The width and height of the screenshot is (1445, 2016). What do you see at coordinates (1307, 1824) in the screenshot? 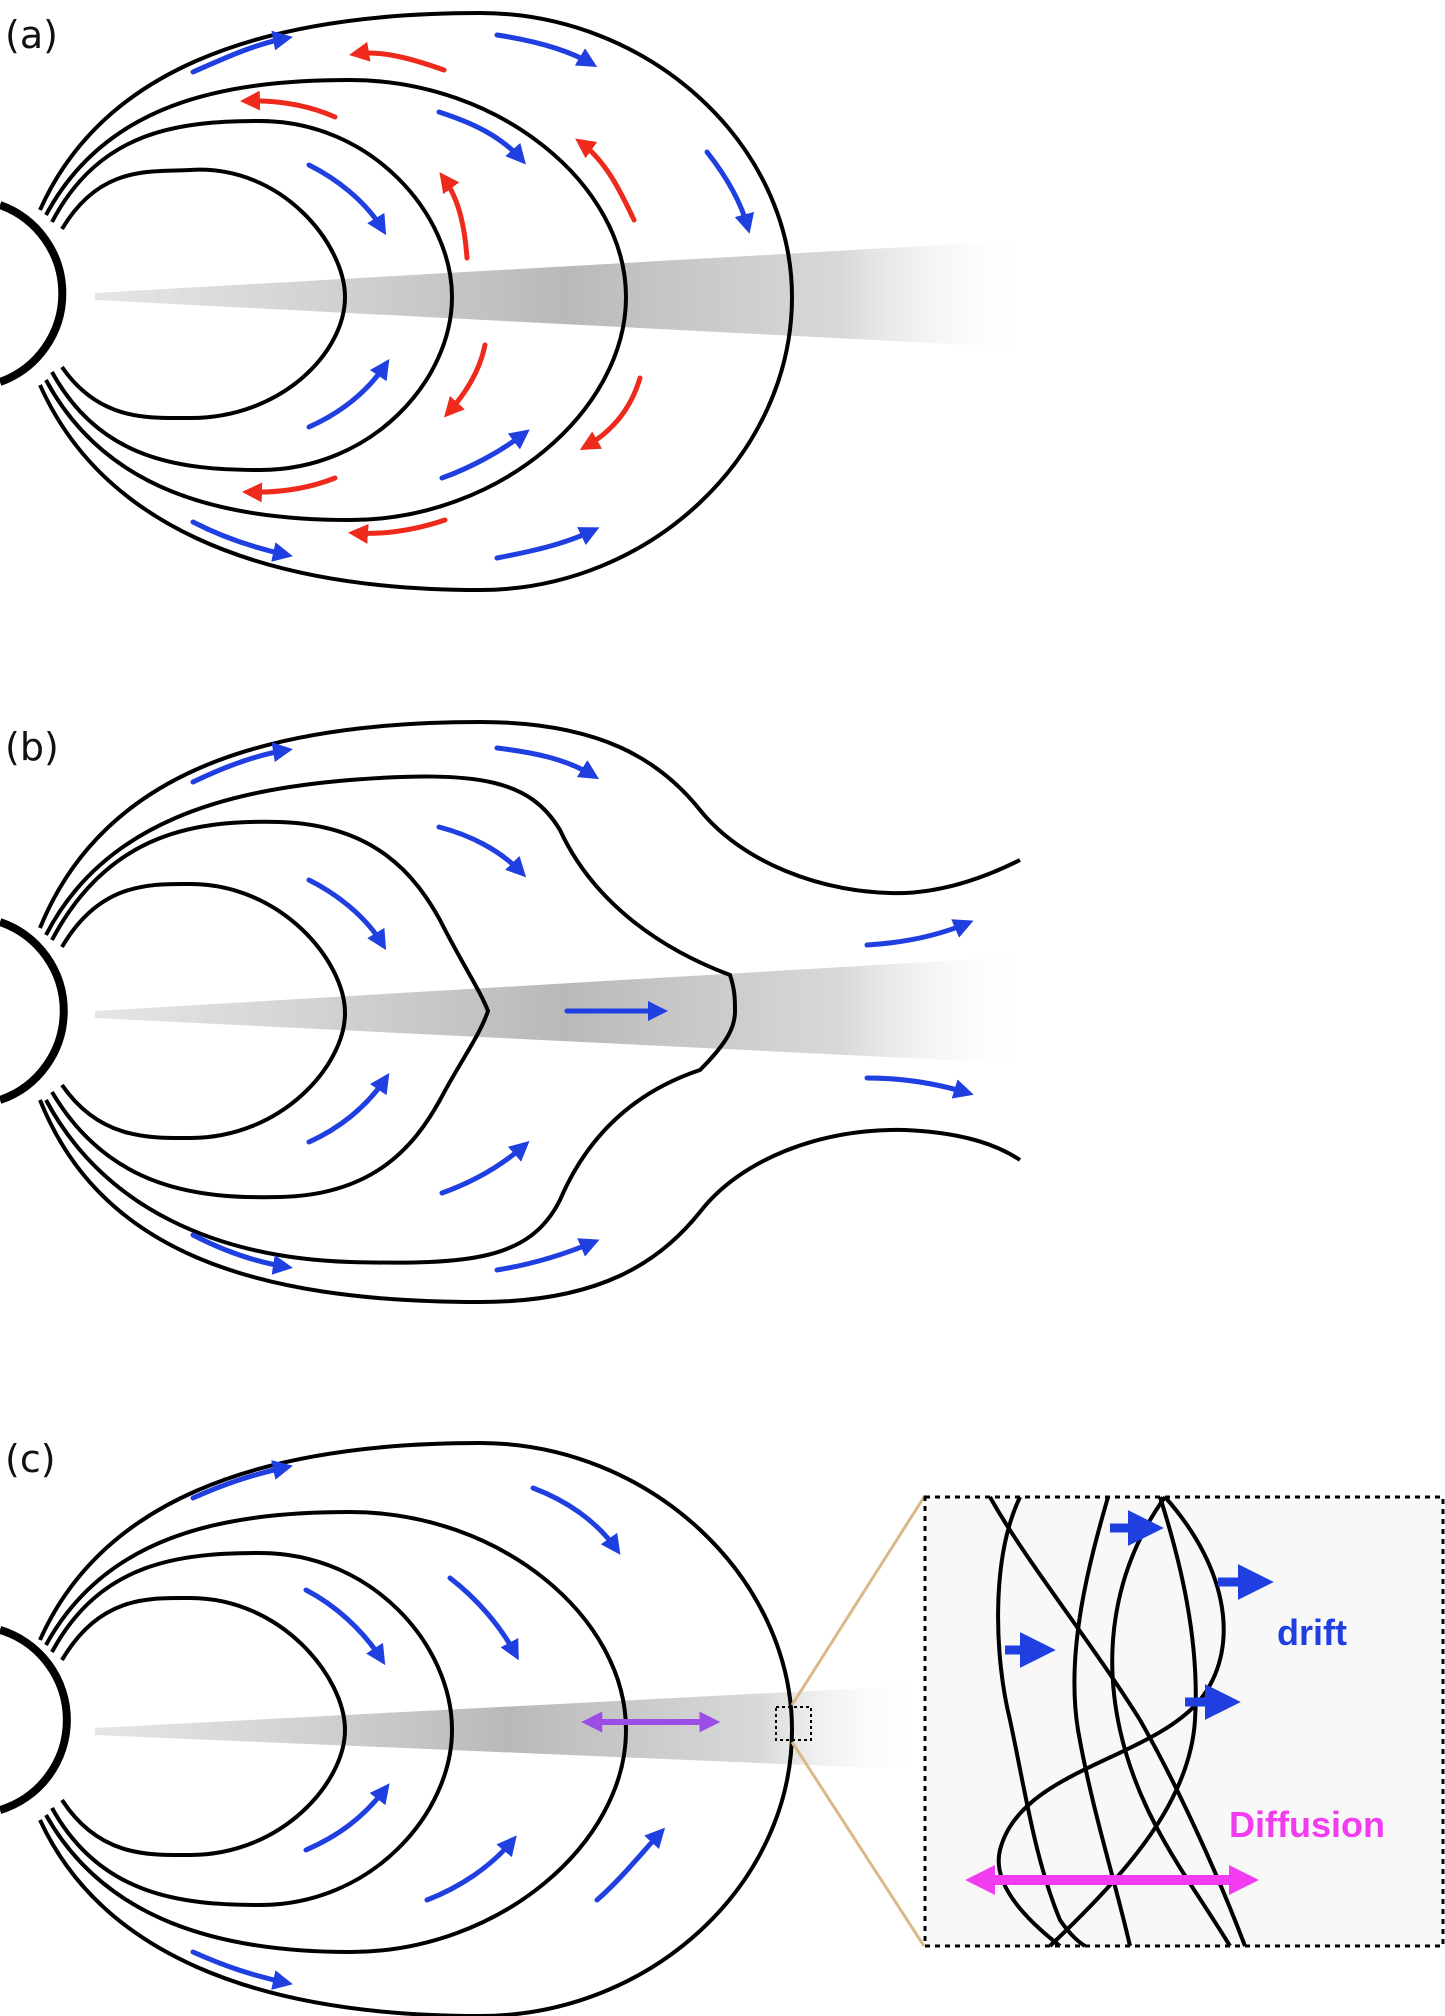
I see `diffusion-label: Diffusion` at bounding box center [1307, 1824].